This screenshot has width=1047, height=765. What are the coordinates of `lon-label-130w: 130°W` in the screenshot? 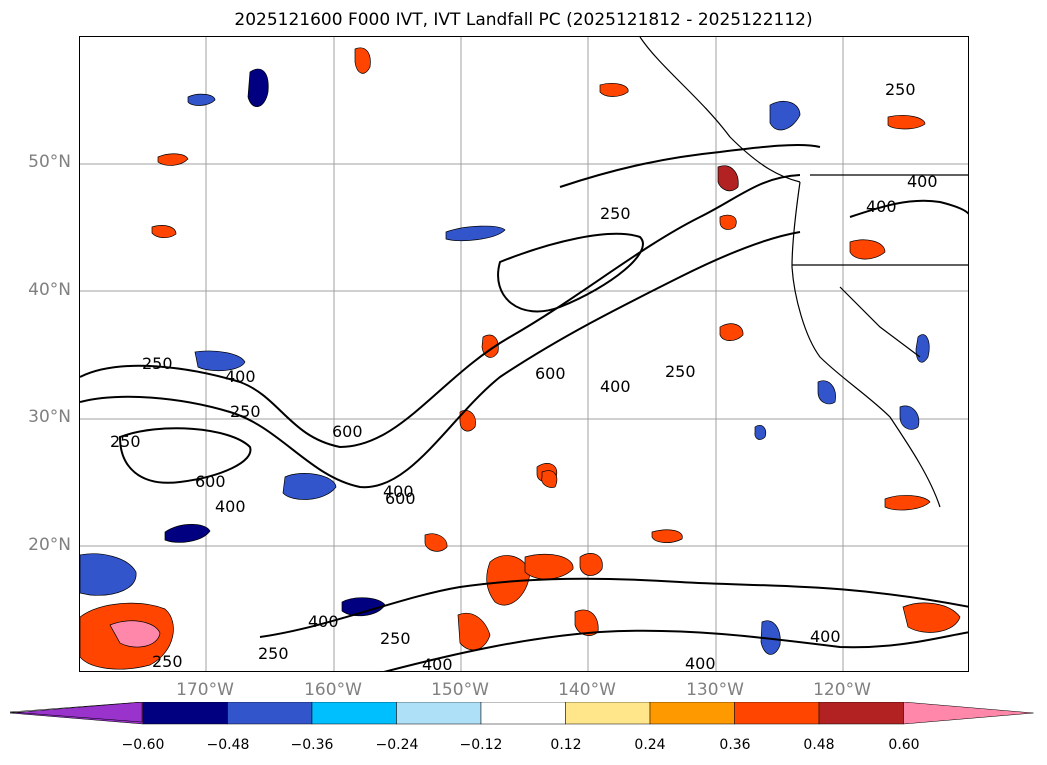 It's located at (715, 690).